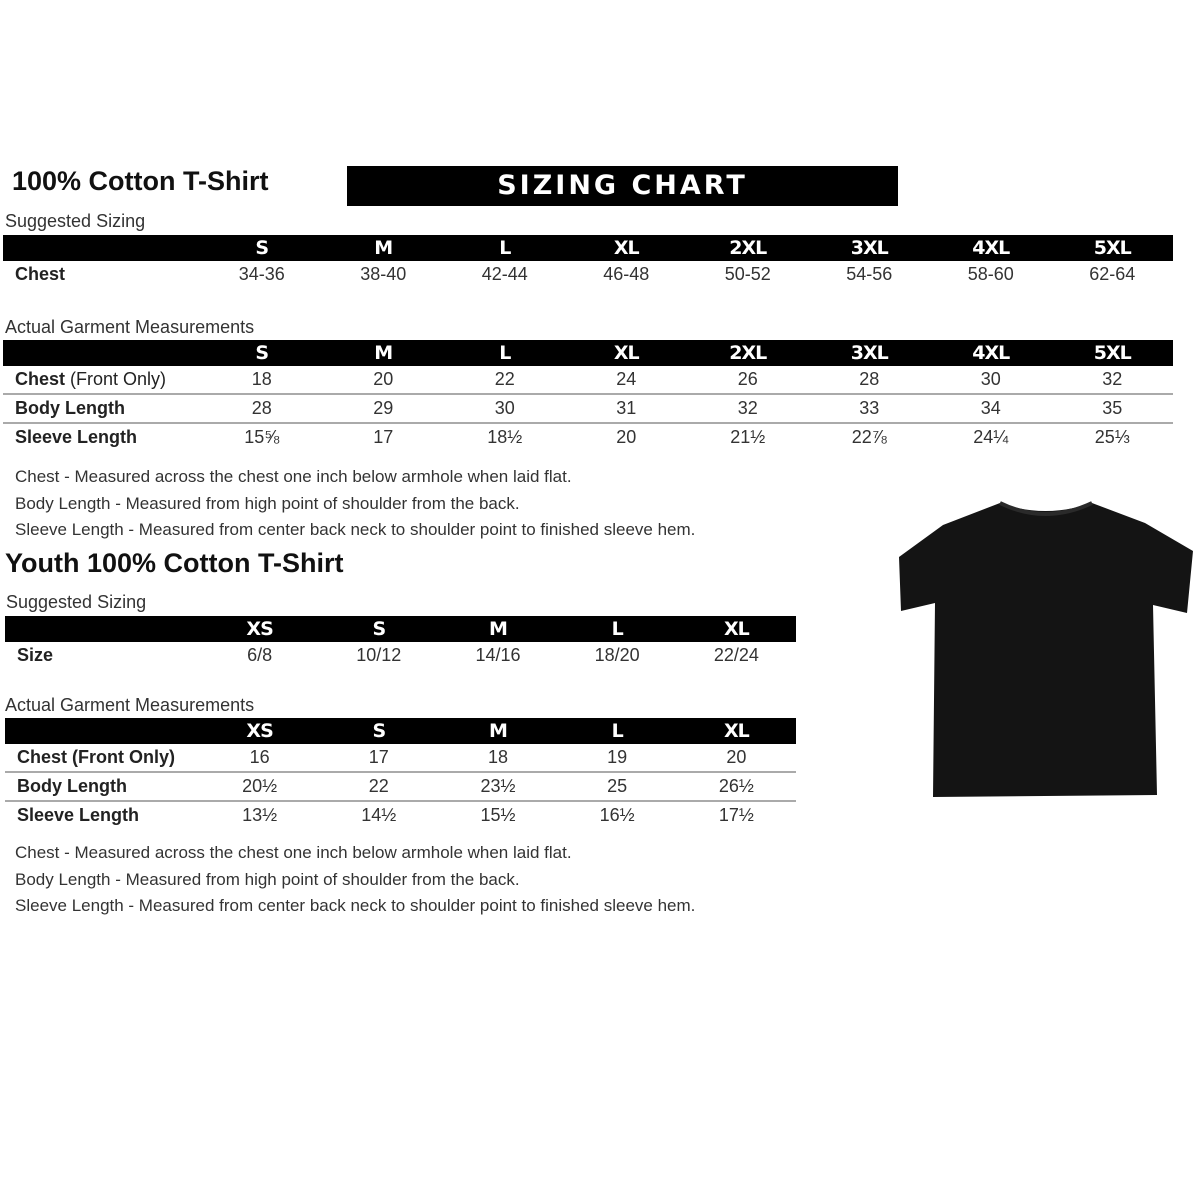 The image size is (1200, 1200). Describe the element at coordinates (40, 274) in the screenshot. I see `row-label: Chest` at that location.